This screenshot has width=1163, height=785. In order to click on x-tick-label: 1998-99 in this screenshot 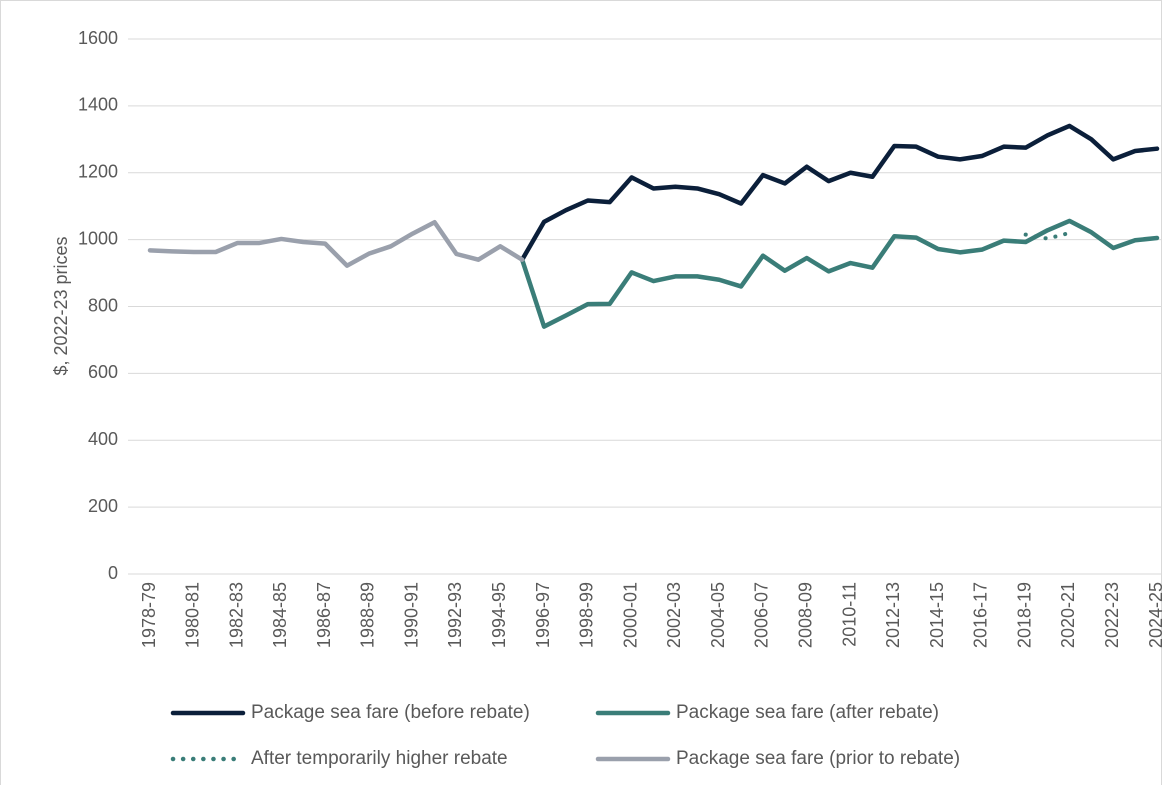, I will do `click(587, 615)`.